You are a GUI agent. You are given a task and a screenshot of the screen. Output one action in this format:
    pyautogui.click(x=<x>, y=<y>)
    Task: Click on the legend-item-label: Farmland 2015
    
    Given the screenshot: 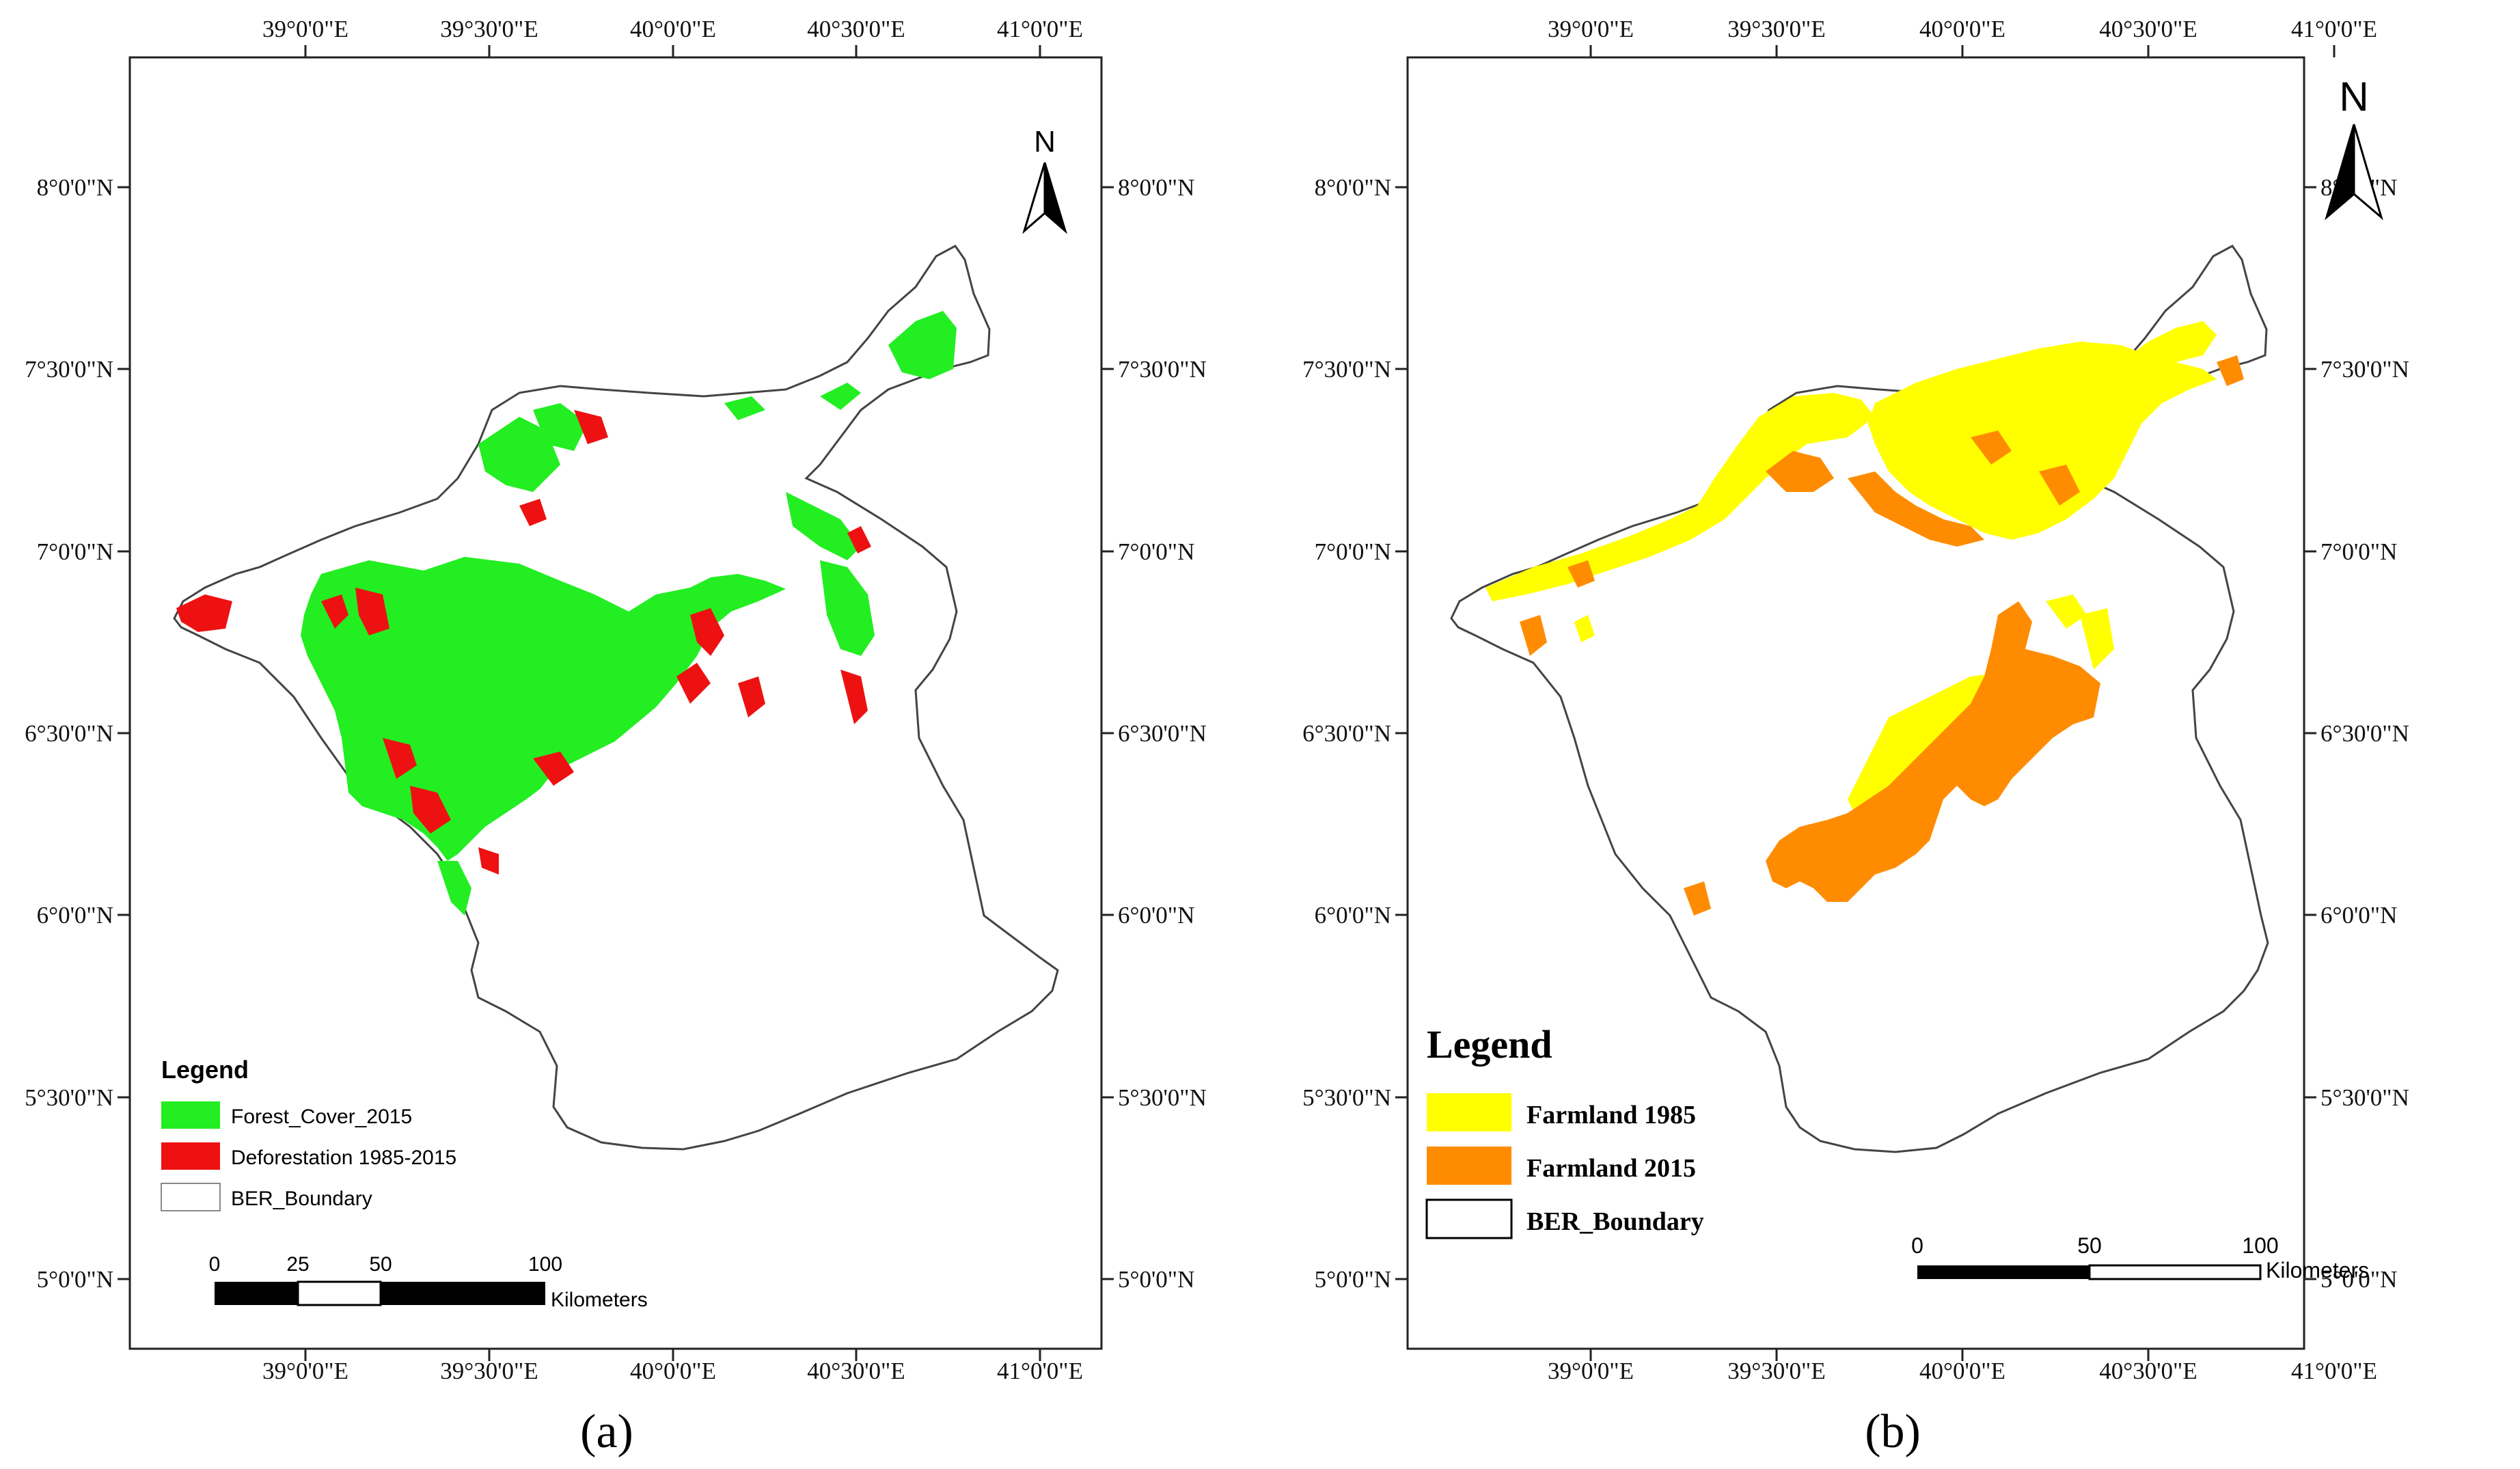 What is the action you would take?
    pyautogui.click(x=1611, y=1168)
    